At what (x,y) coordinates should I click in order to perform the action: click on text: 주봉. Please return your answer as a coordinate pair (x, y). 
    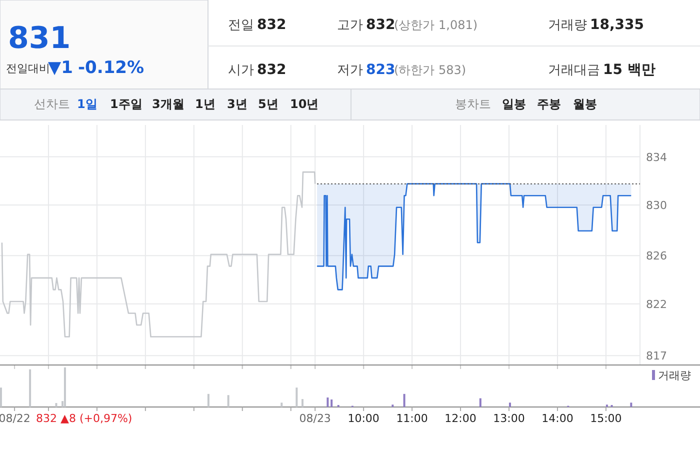
    Looking at the image, I should click on (549, 104).